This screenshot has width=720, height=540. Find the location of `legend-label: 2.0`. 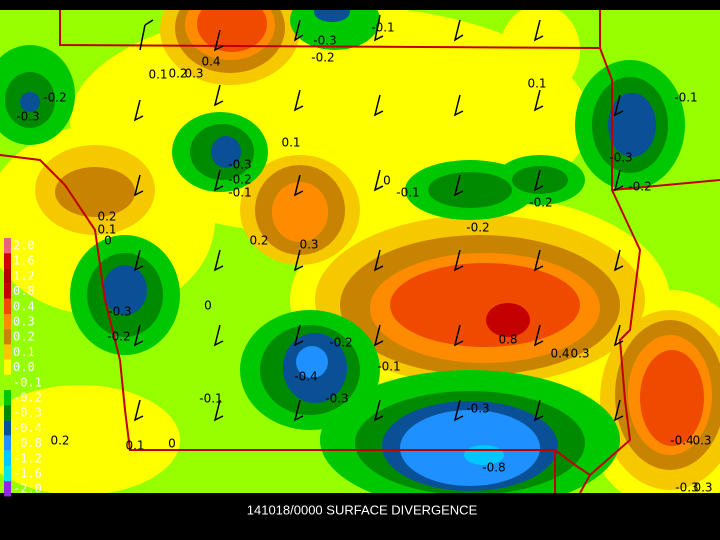

legend-label: 2.0 is located at coordinates (24, 246).